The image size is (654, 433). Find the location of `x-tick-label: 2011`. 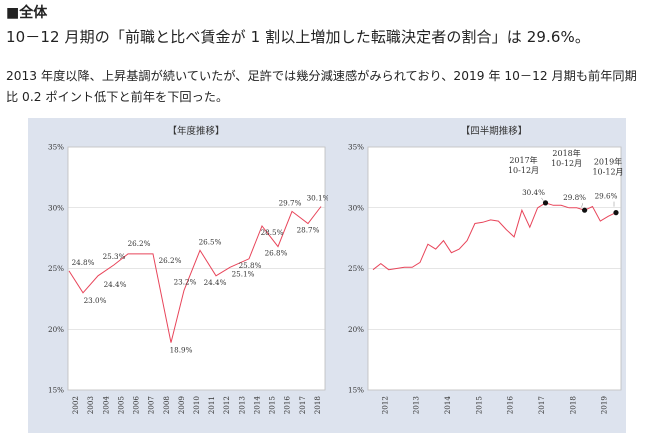

x-tick-label: 2011 is located at coordinates (211, 405).